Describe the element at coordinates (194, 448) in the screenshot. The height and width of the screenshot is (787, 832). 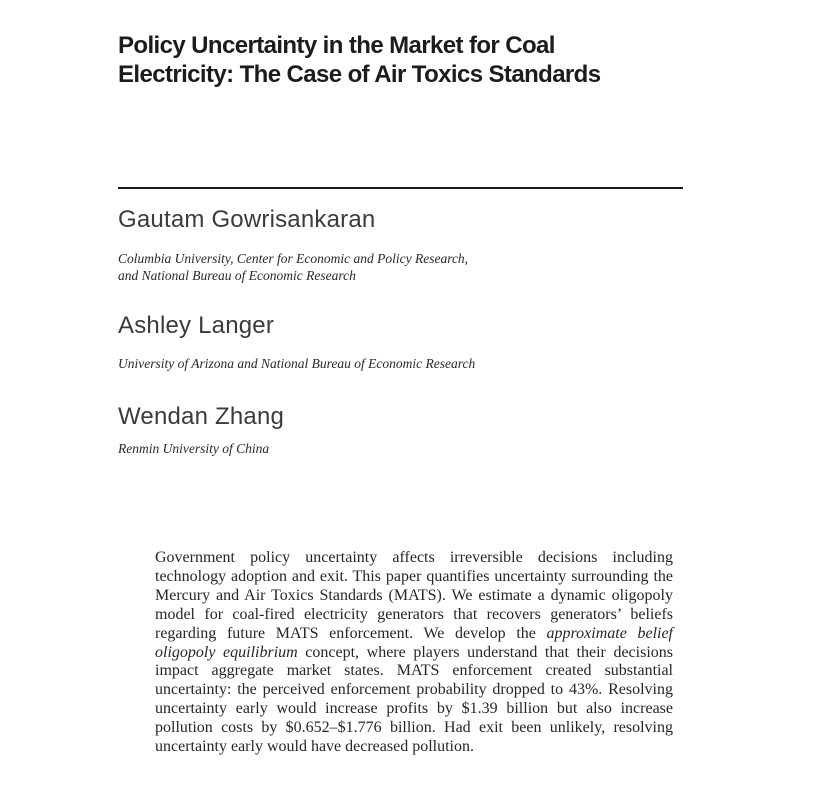
I see `affiliation-line: Renmin University of China` at that location.